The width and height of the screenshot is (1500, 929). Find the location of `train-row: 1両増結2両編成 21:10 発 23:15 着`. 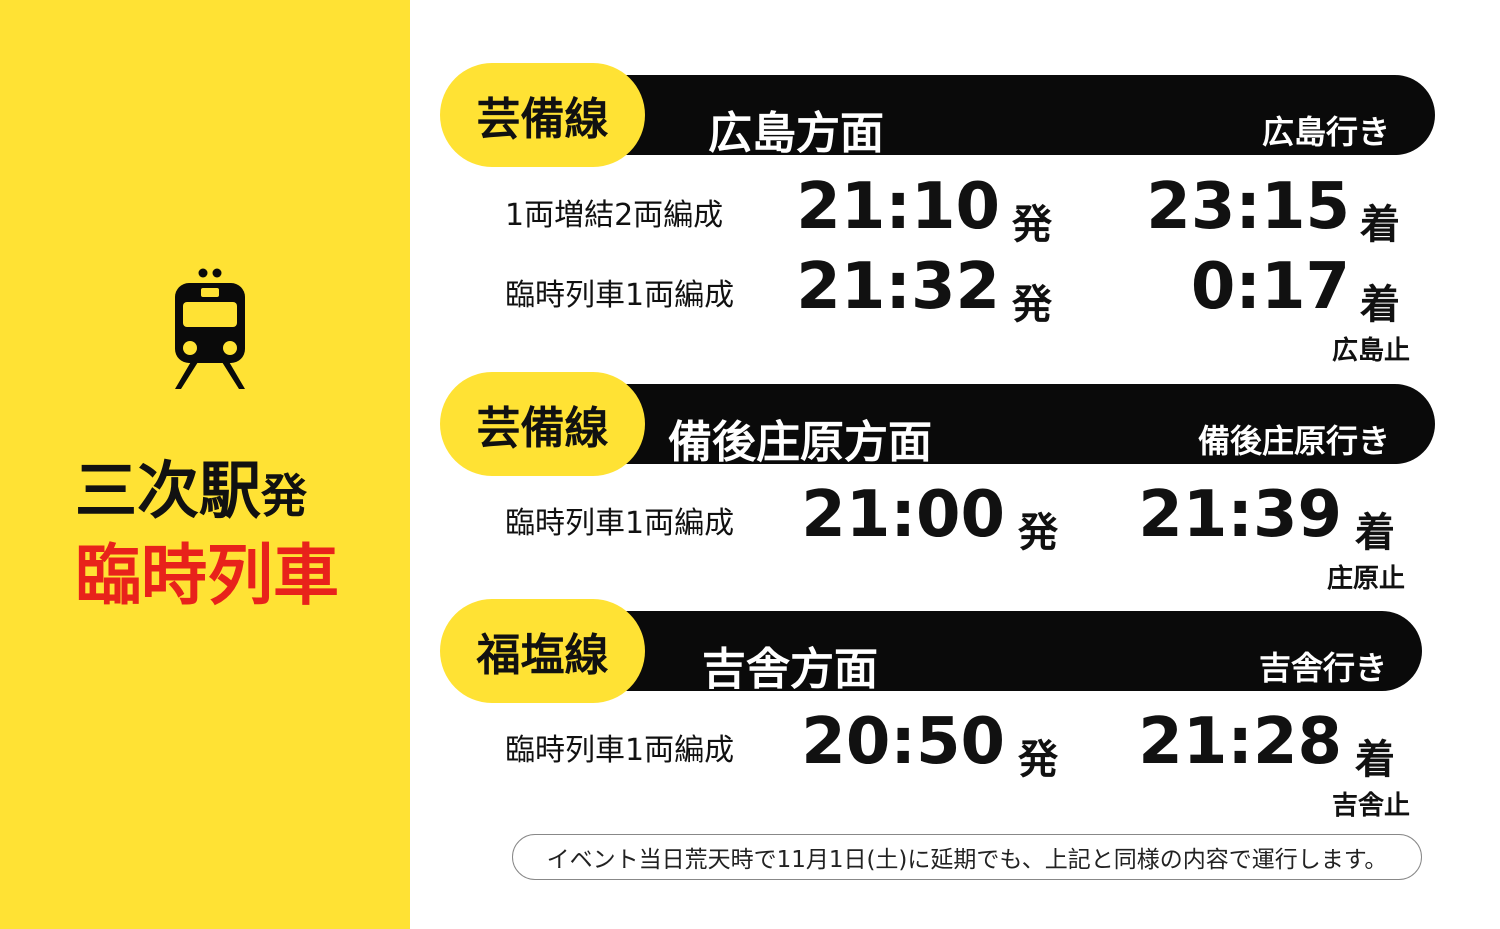

train-row: 1両増結2両編成 21:10 発 23:15 着 is located at coordinates (940, 208).